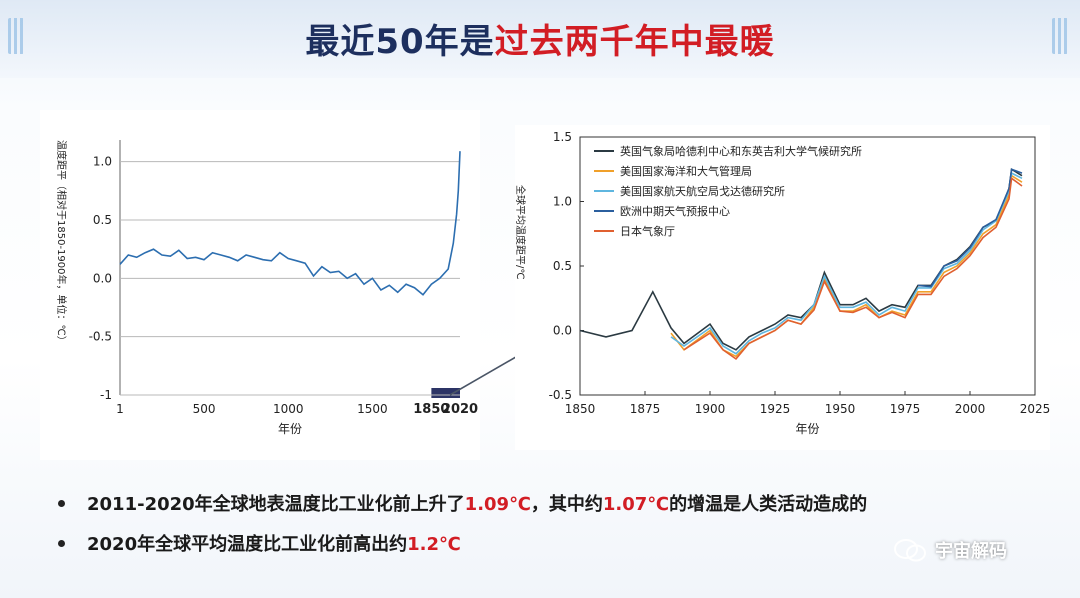  I want to click on bullet-text: ，其中约, so click(566, 504).